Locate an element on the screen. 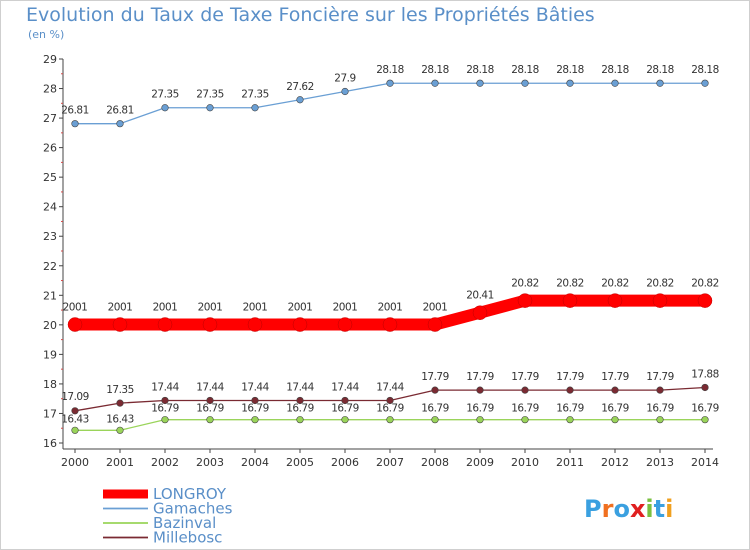 The height and width of the screenshot is (550, 750). y-tick-label: 18 is located at coordinates (50, 384).